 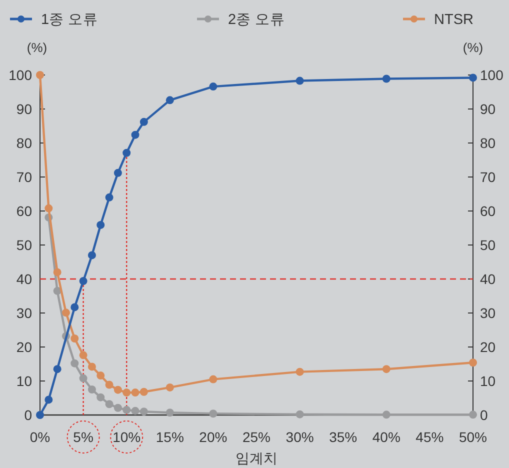 I want to click on xlabel: 임계치, so click(x=257, y=458).